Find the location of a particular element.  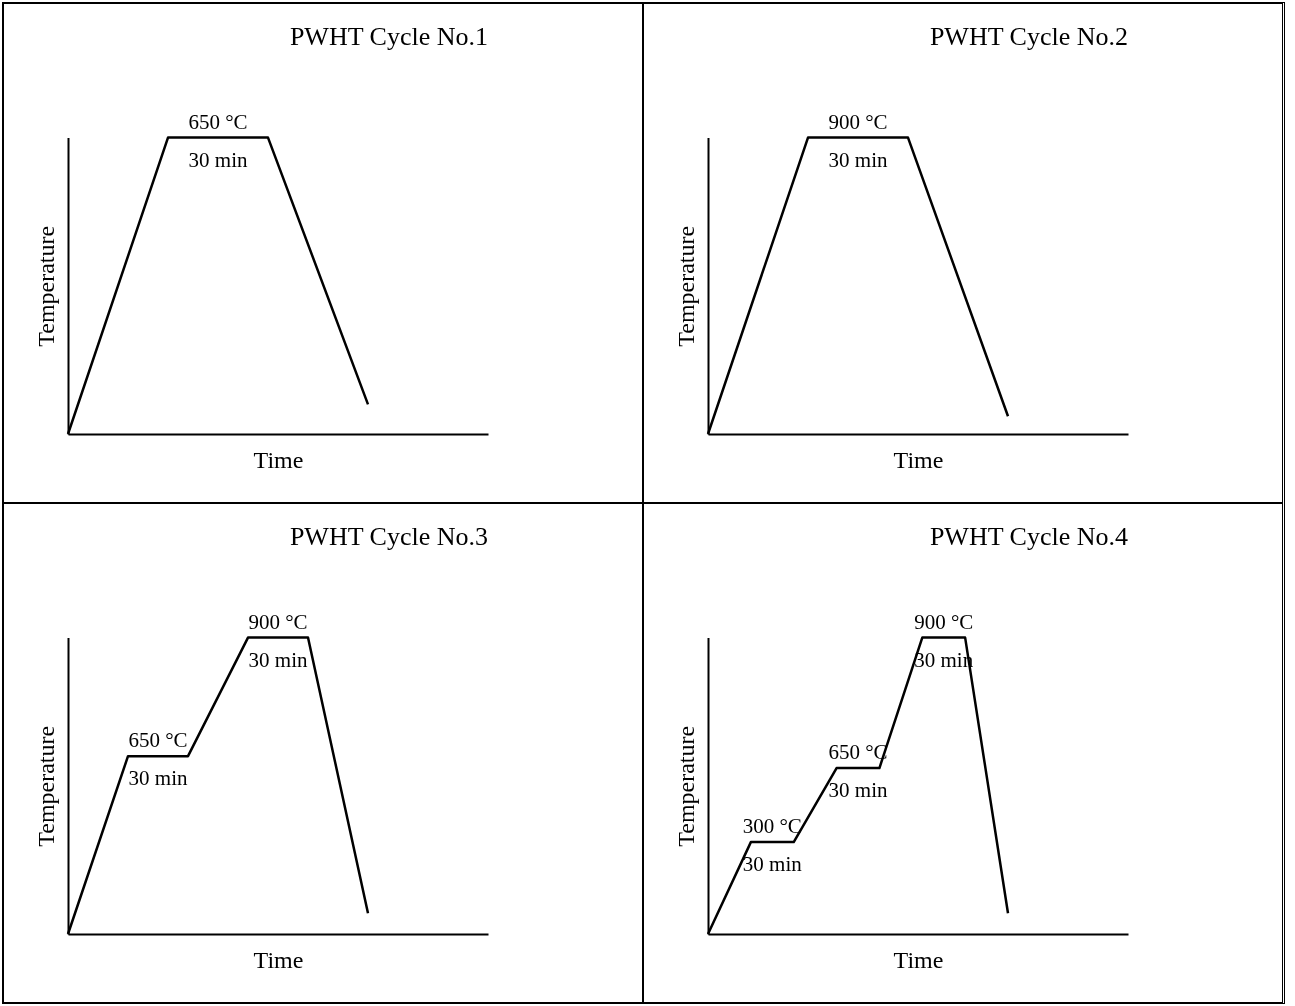

chart-title: PWHT Cycle No.2 is located at coordinates (1028, 36).